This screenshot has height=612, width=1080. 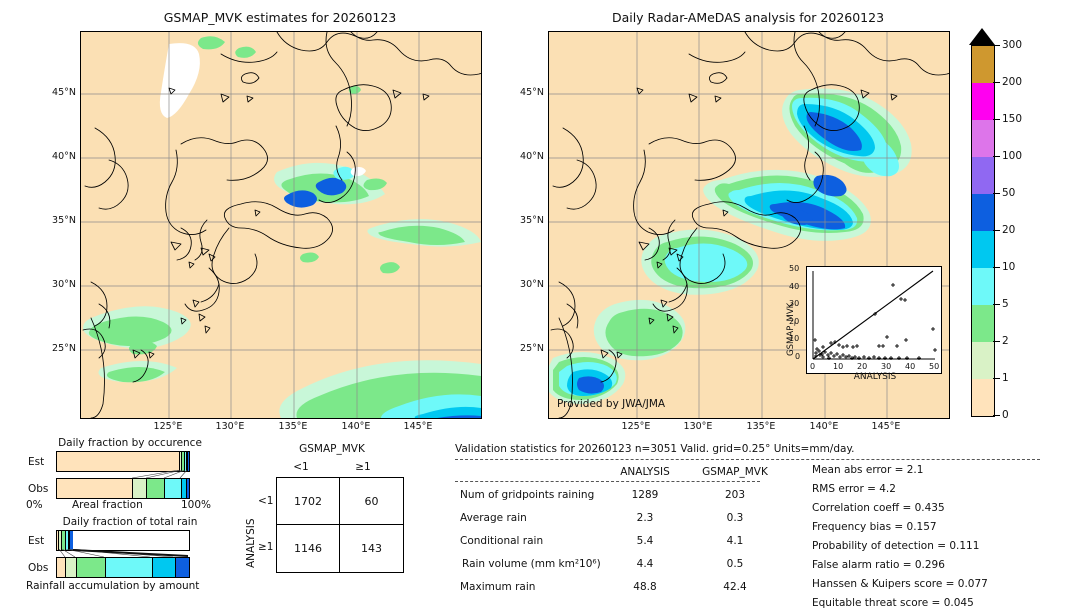 I want to click on scatter-xtick-0: 0, so click(x=813, y=366).